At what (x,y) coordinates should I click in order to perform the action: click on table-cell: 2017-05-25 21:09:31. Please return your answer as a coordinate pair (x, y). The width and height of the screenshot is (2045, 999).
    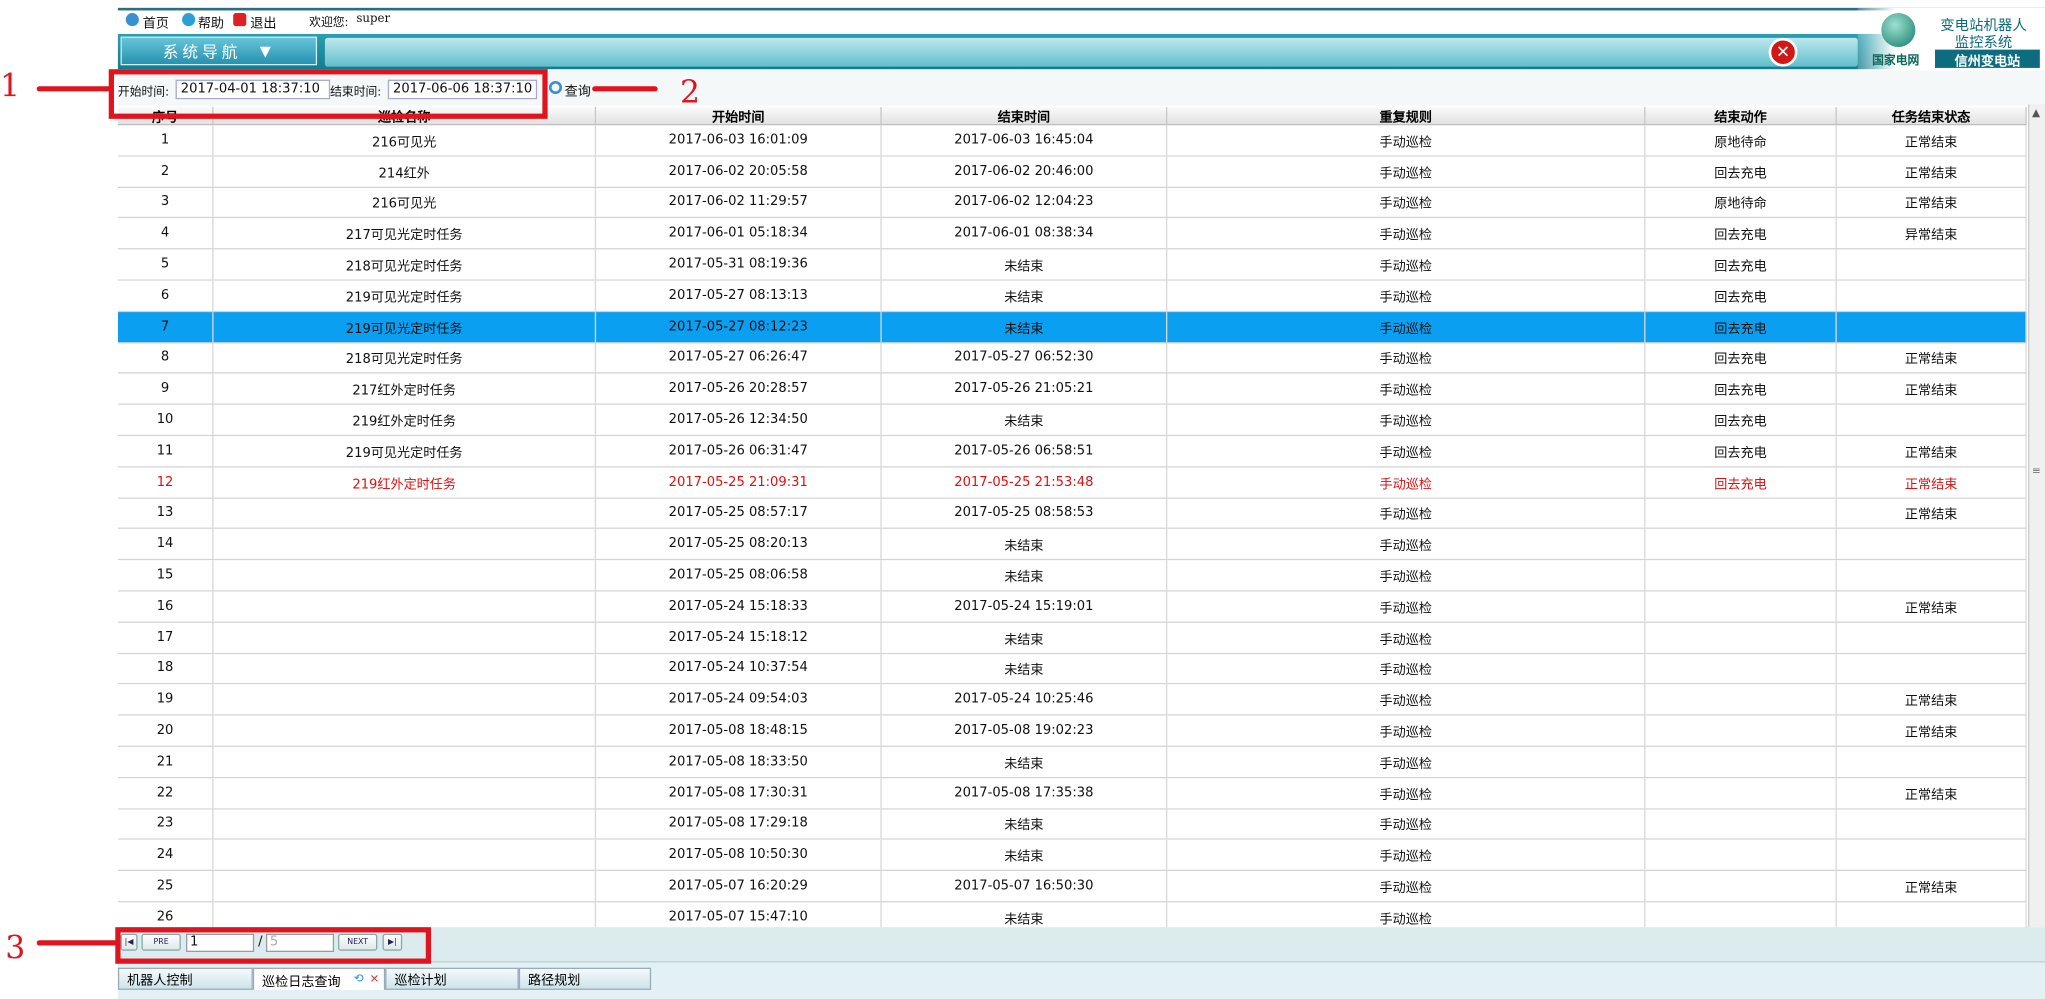
    Looking at the image, I should click on (739, 482).